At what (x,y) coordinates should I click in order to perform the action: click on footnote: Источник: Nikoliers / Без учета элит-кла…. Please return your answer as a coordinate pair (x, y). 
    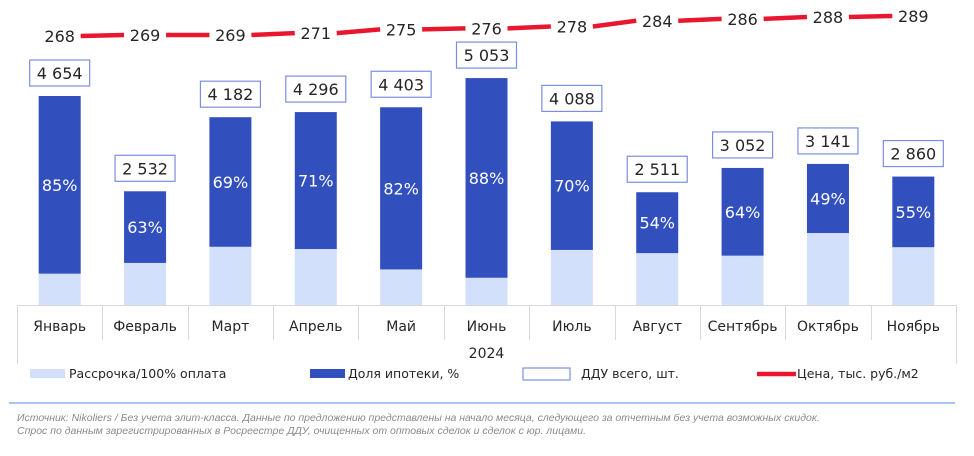
    Looking at the image, I should click on (489, 425).